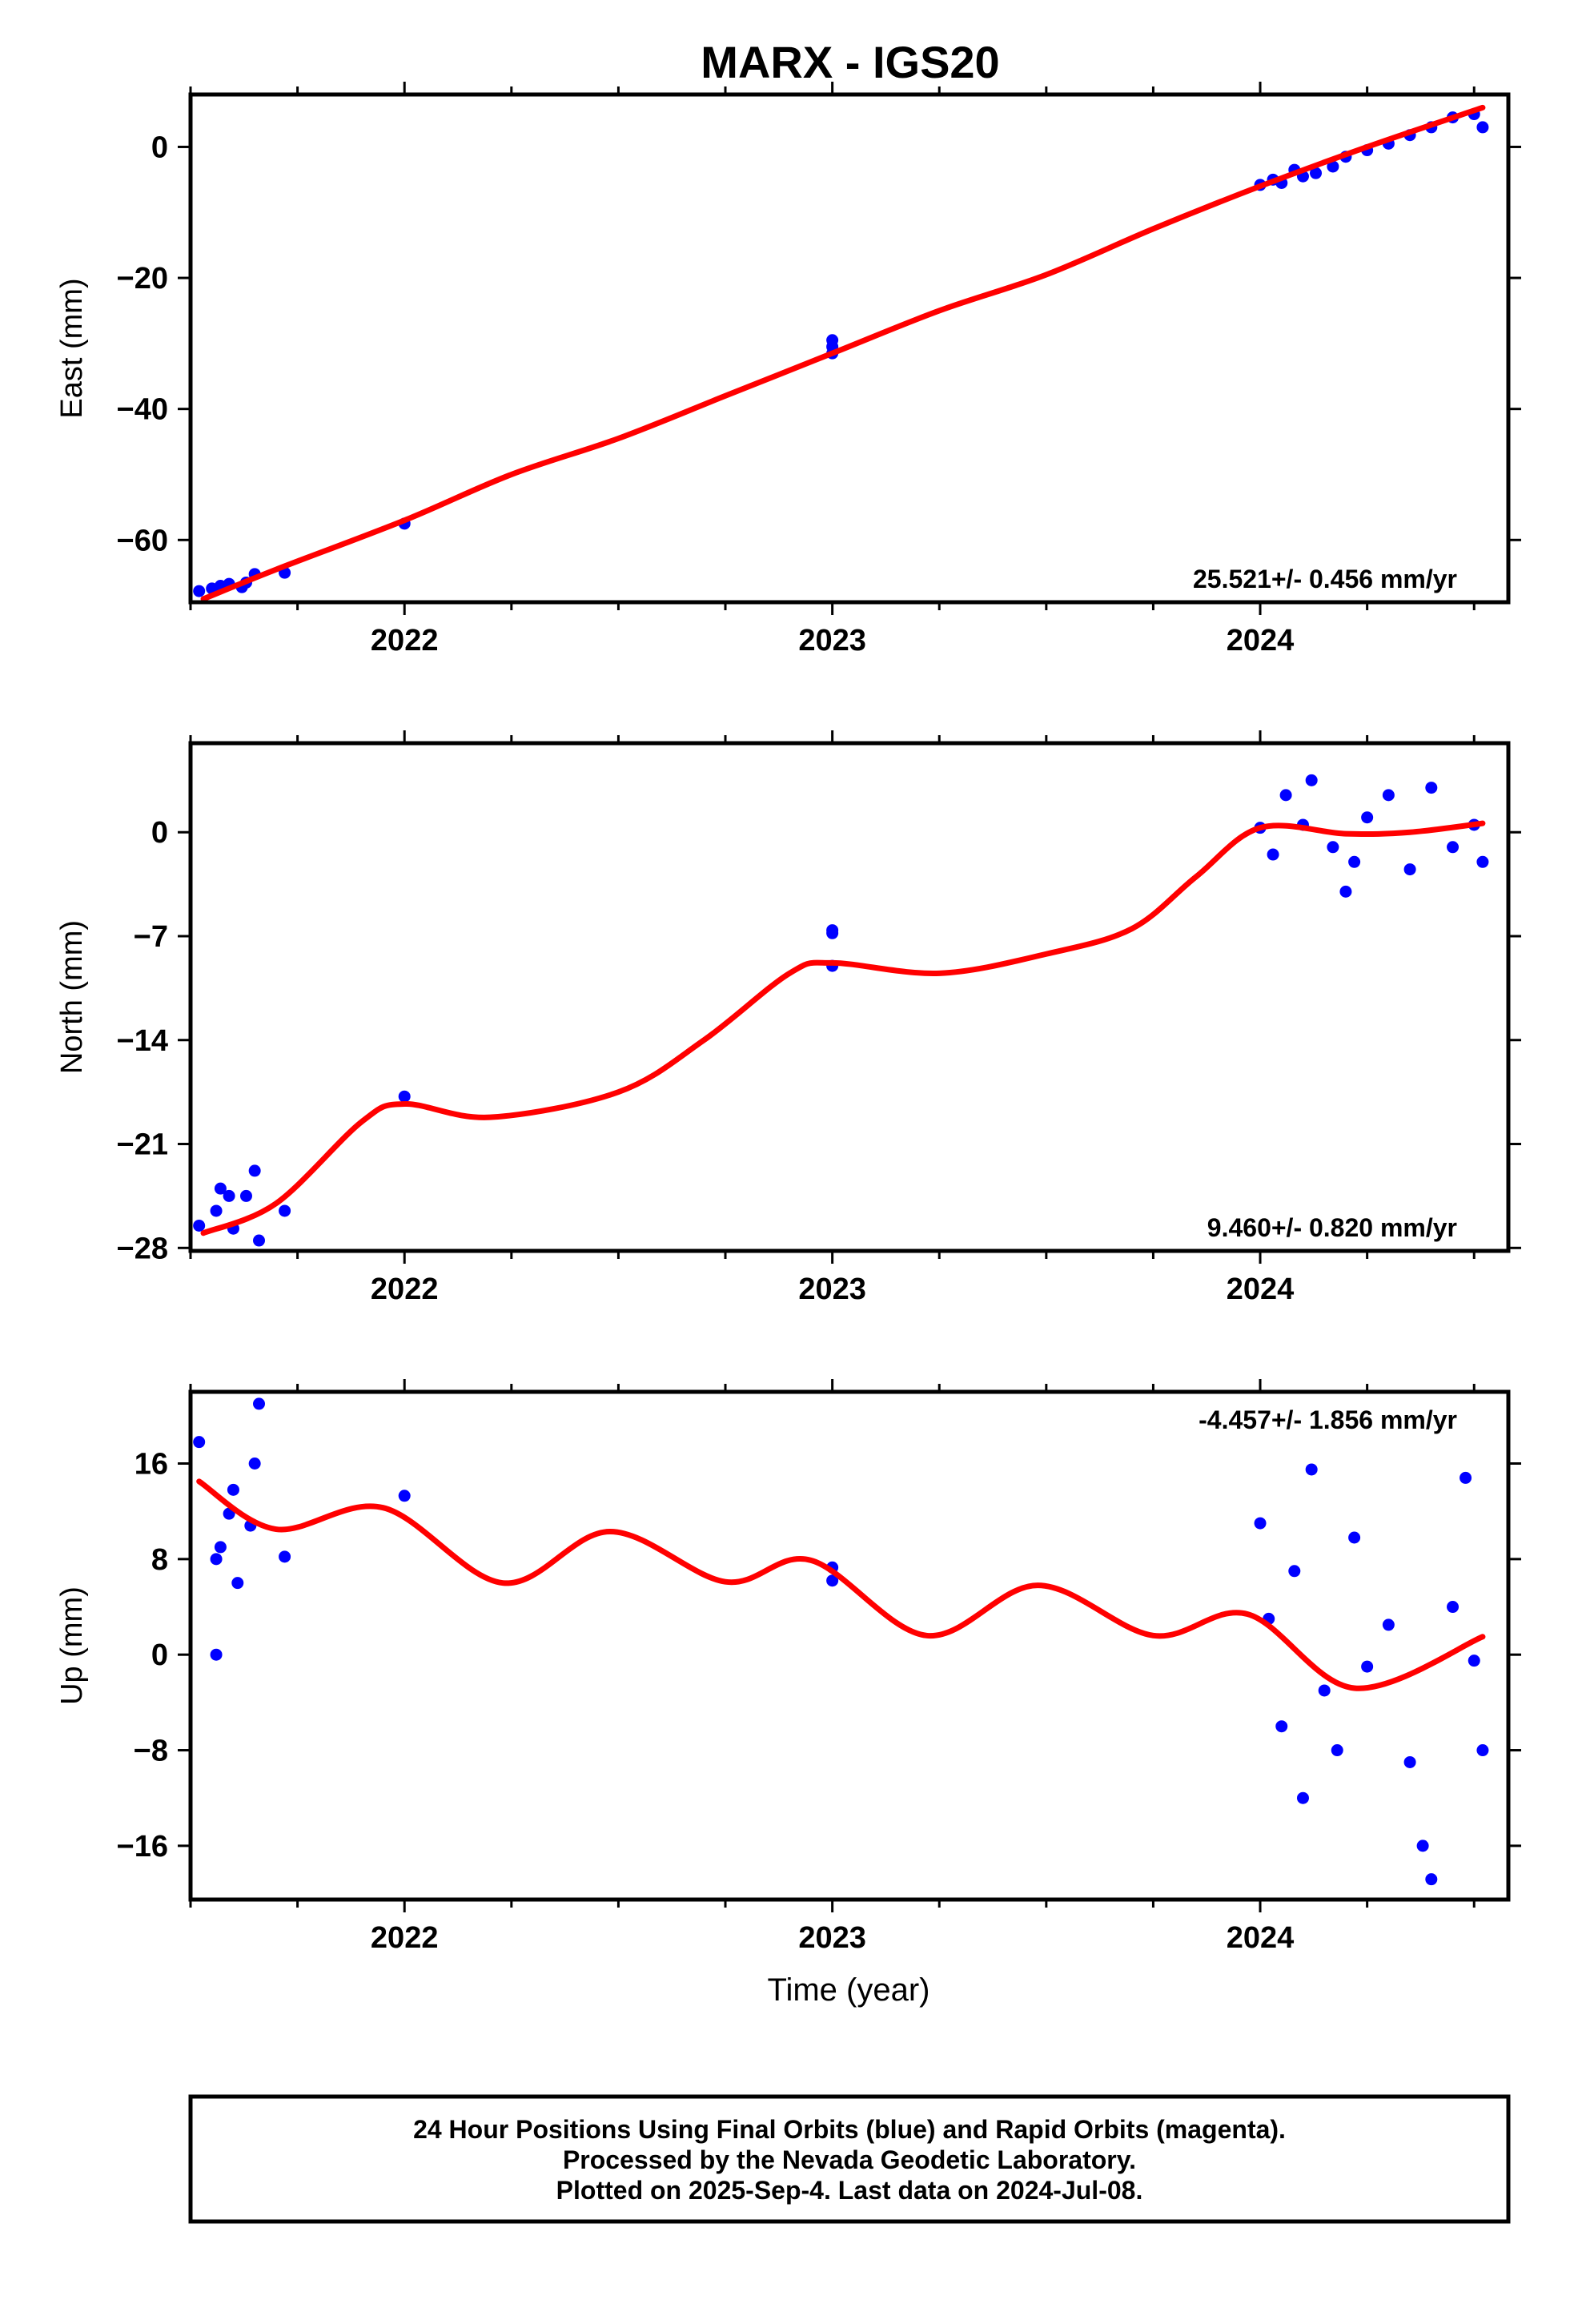 This screenshot has width=1582, height=2324. Describe the element at coordinates (142, 1145) in the screenshot. I see `y-tick-label: −21` at that location.